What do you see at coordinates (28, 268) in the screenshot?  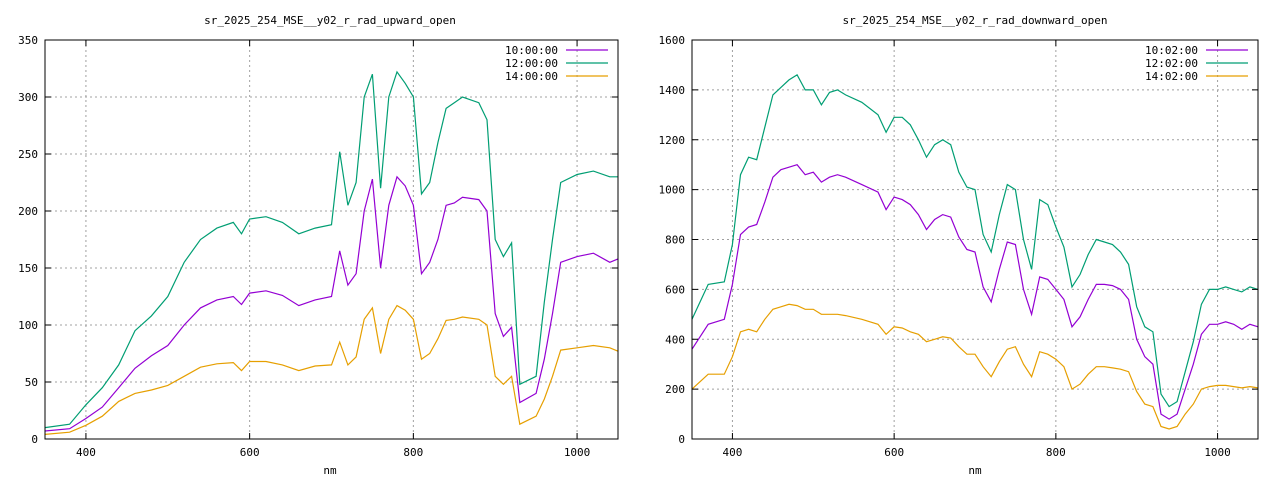 I see `y-tick-label: 150` at bounding box center [28, 268].